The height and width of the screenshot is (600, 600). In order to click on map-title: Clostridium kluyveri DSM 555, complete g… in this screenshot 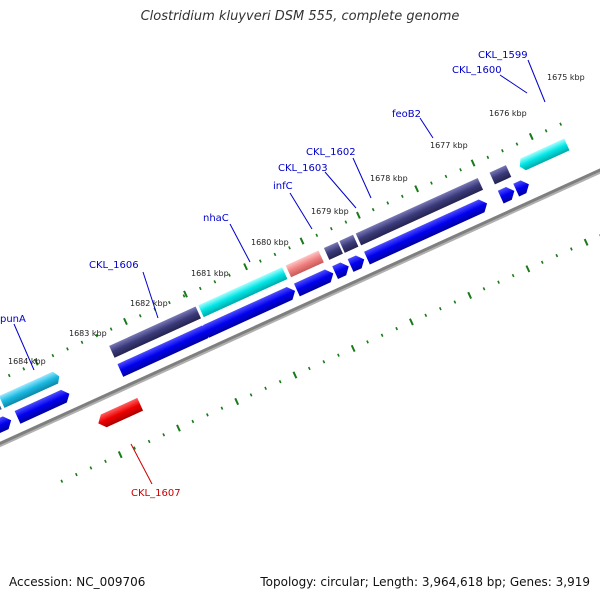, I will do `click(300, 16)`.